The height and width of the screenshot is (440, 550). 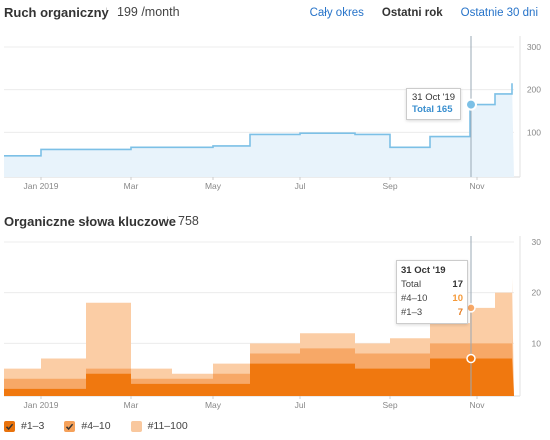 What do you see at coordinates (534, 132) in the screenshot?
I see `y-tick-label: 100` at bounding box center [534, 132].